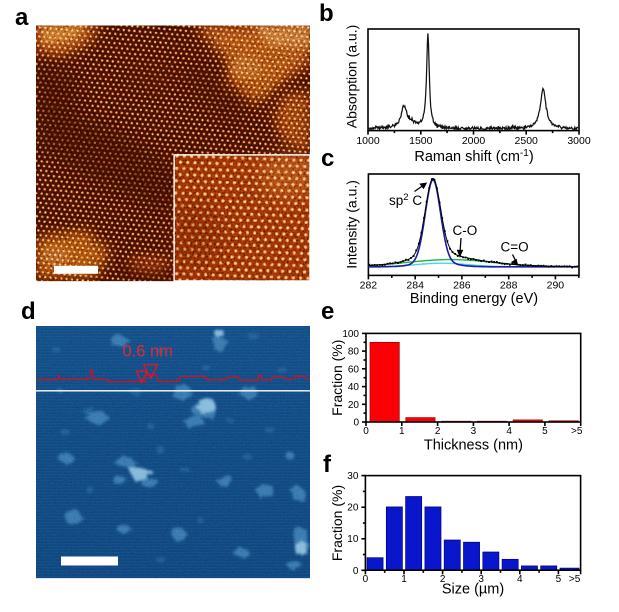 The width and height of the screenshot is (619, 612). I want to click on svg-text: 0.6 nm, so click(147, 352).